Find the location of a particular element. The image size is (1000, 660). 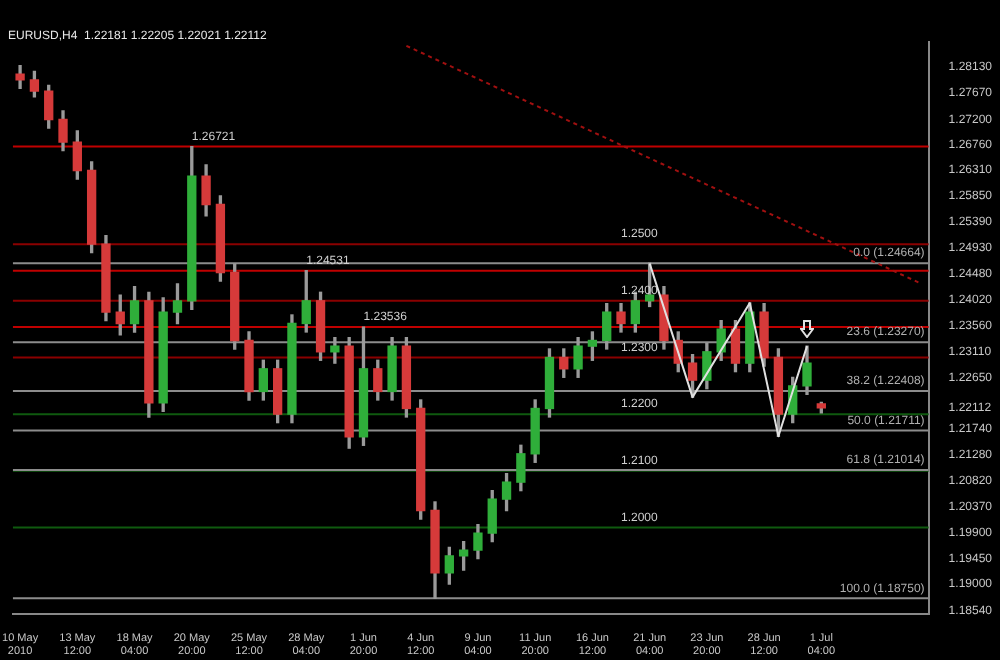

candlestick is located at coordinates (335, 350).